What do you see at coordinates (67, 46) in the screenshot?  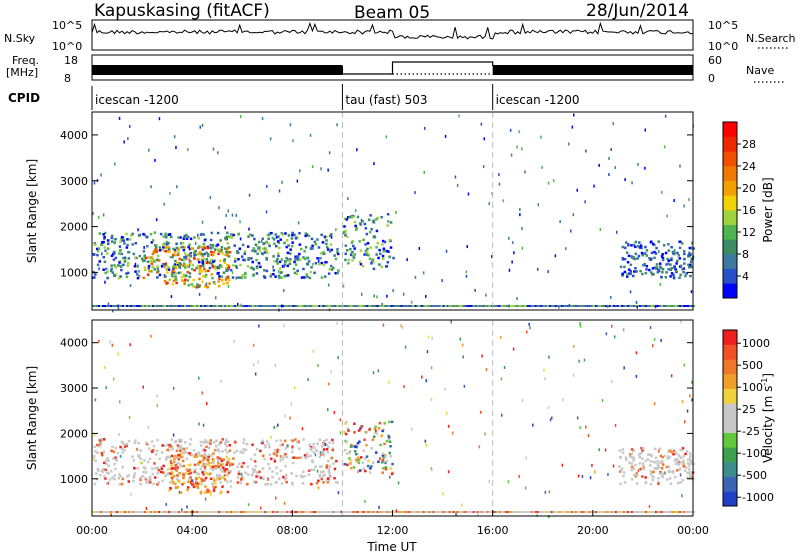 I see `nsky-tick-low: 10^0` at bounding box center [67, 46].